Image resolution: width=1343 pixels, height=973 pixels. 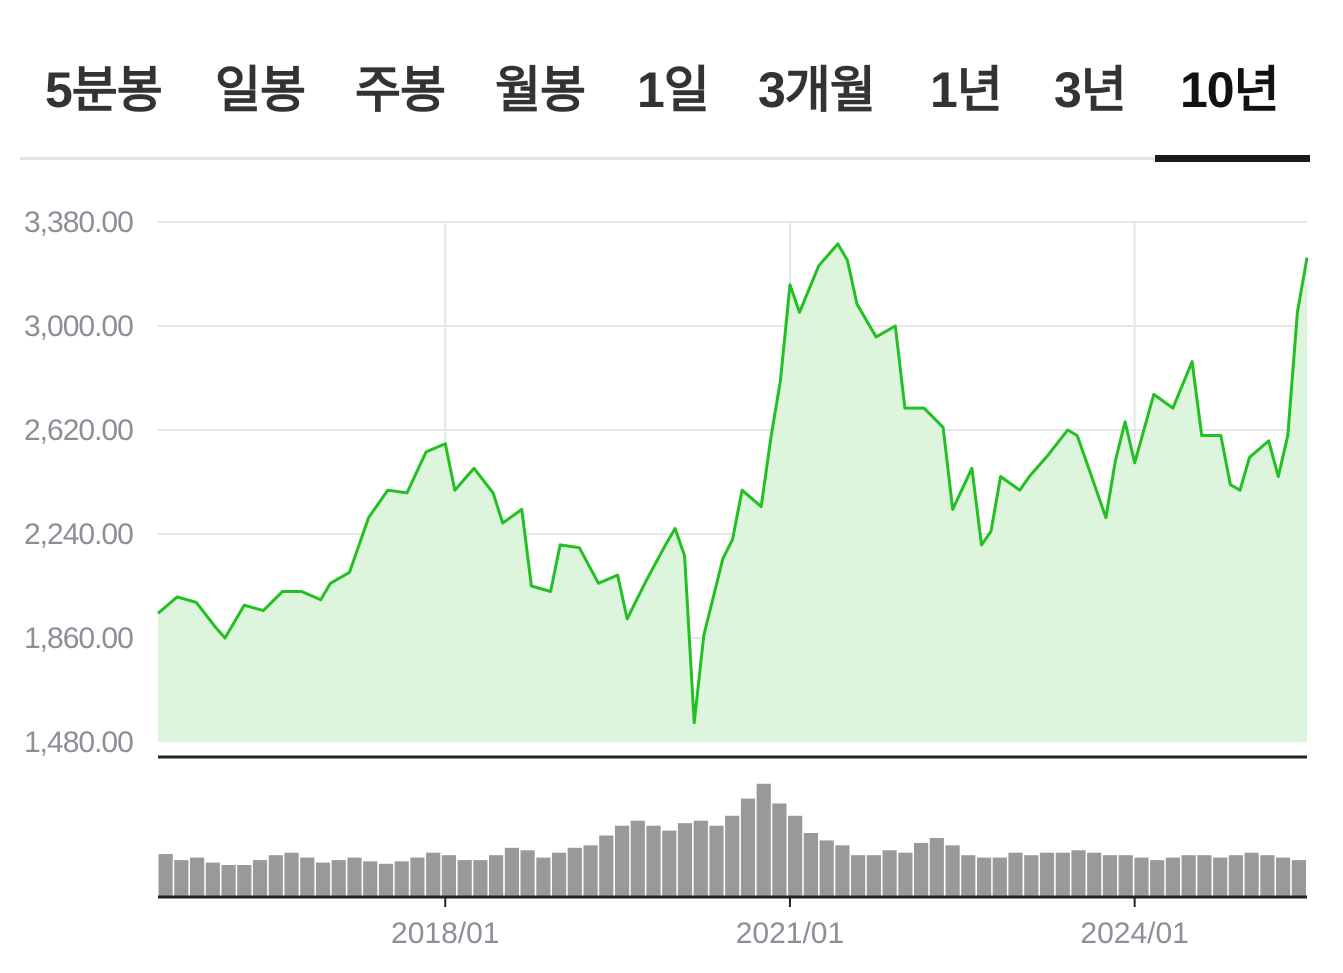 What do you see at coordinates (78, 534) in the screenshot?
I see `y-tick-label: 2,240.00` at bounding box center [78, 534].